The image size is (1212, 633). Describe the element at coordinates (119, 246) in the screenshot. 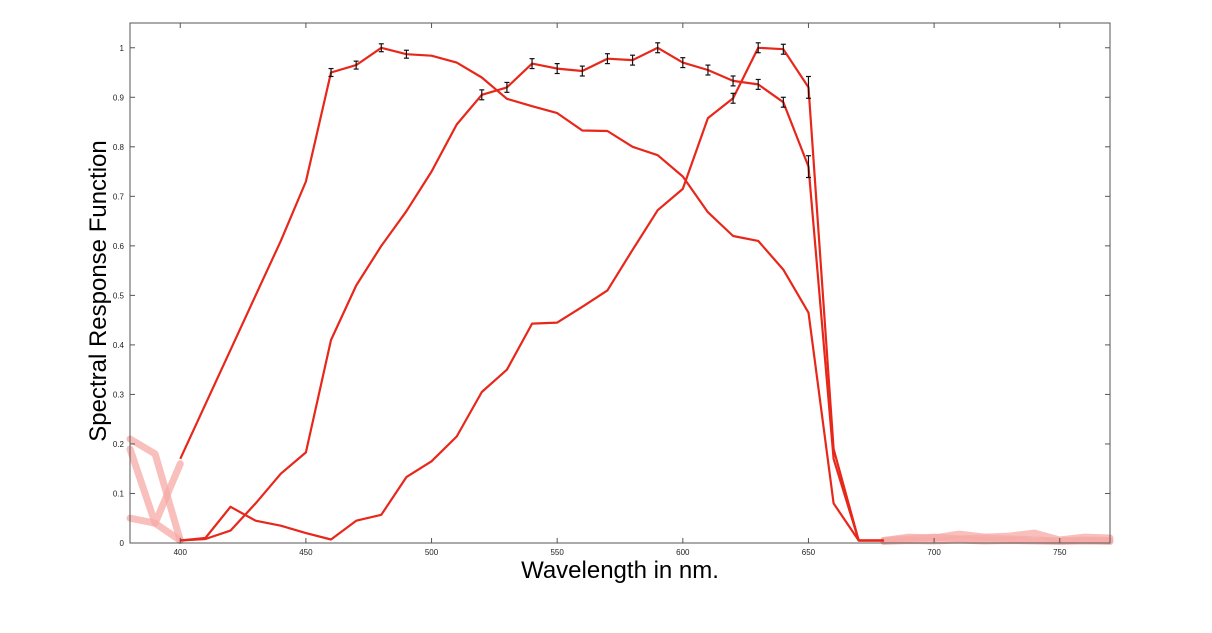

I see `y-tick-label: 0.6` at that location.